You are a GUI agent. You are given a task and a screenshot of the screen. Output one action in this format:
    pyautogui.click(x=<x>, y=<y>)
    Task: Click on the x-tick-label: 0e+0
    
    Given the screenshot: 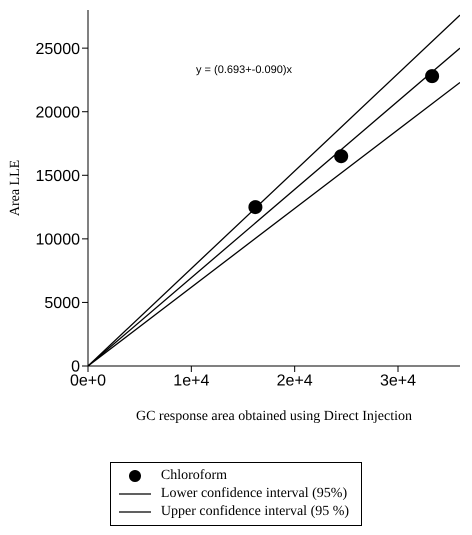 What is the action you would take?
    pyautogui.click(x=88, y=381)
    